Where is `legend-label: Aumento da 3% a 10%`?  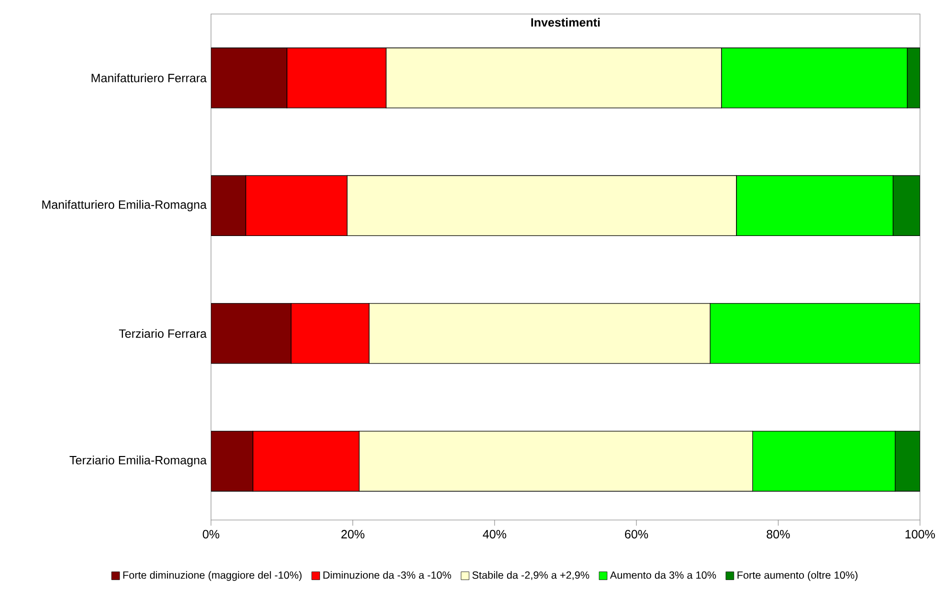
legend-label: Aumento da 3% a 10% is located at coordinates (663, 575).